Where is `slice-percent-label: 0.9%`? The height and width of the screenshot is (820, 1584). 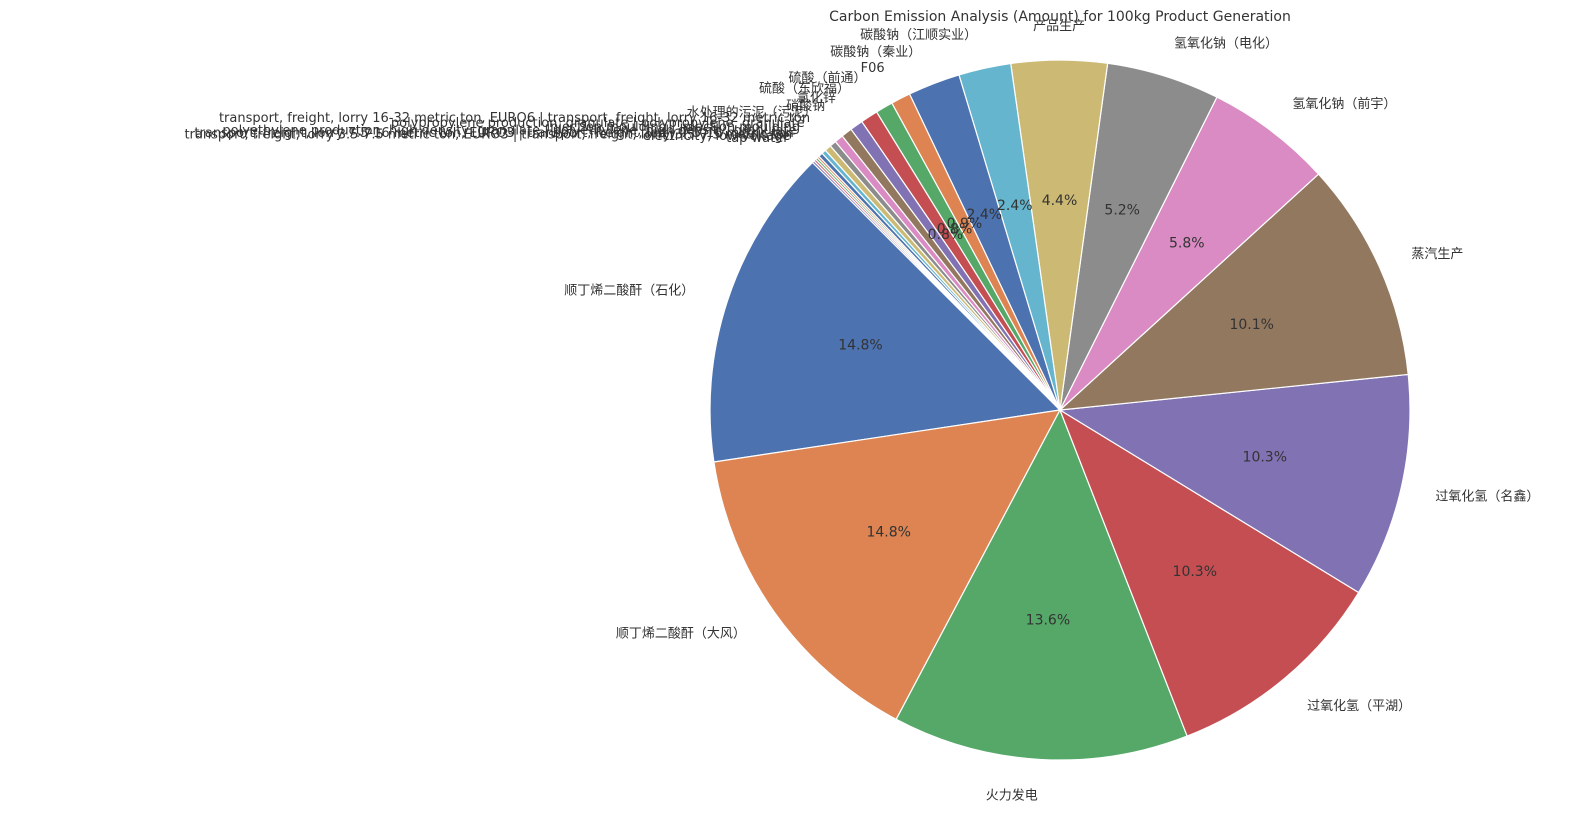
slice-percent-label: 0.9% is located at coordinates (965, 224).